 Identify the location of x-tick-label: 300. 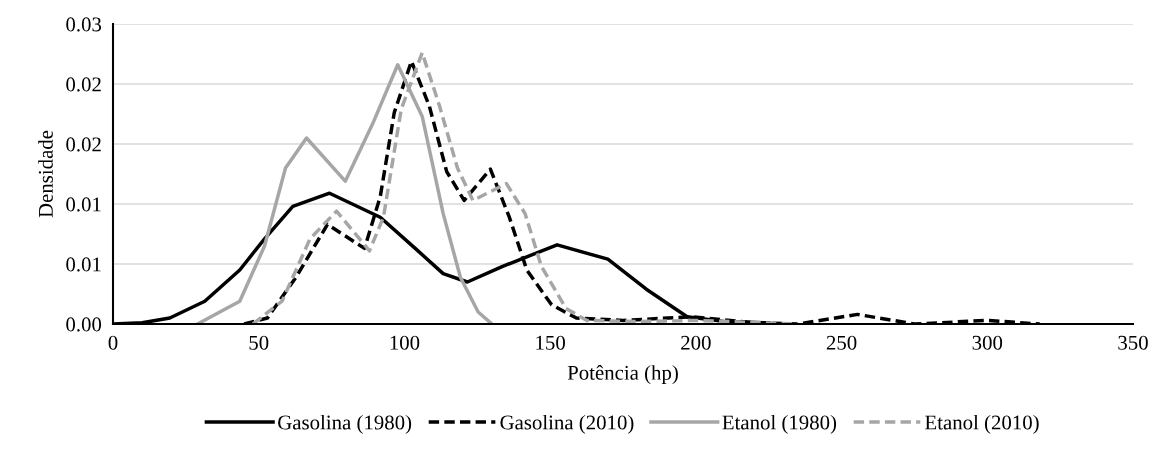
(987, 342).